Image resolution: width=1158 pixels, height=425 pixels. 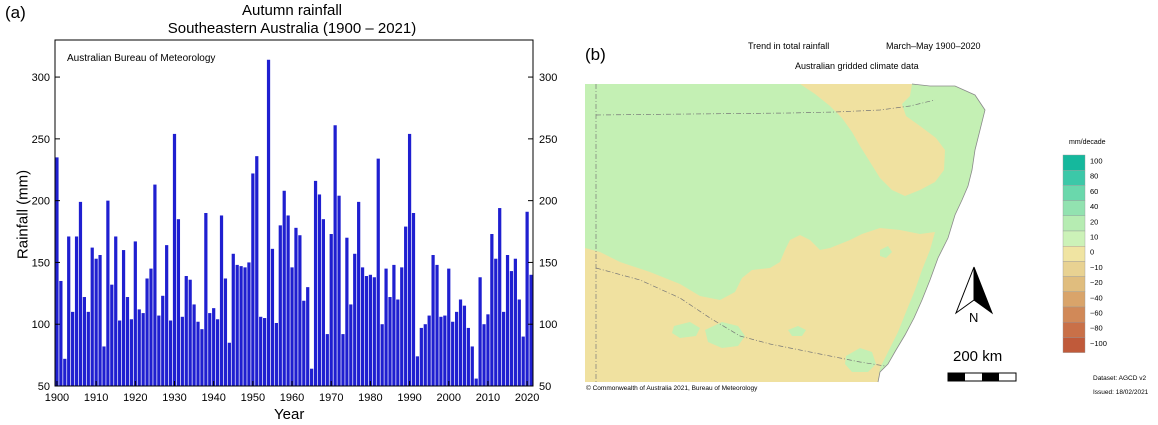 What do you see at coordinates (57, 398) in the screenshot?
I see `x-tick-label: 1900` at bounding box center [57, 398].